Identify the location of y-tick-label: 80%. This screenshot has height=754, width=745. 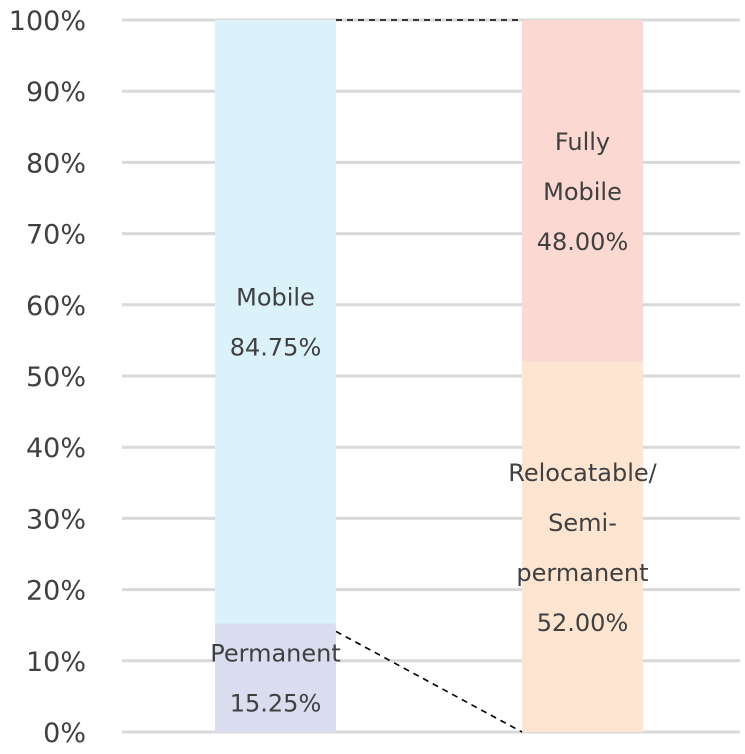
(56, 163).